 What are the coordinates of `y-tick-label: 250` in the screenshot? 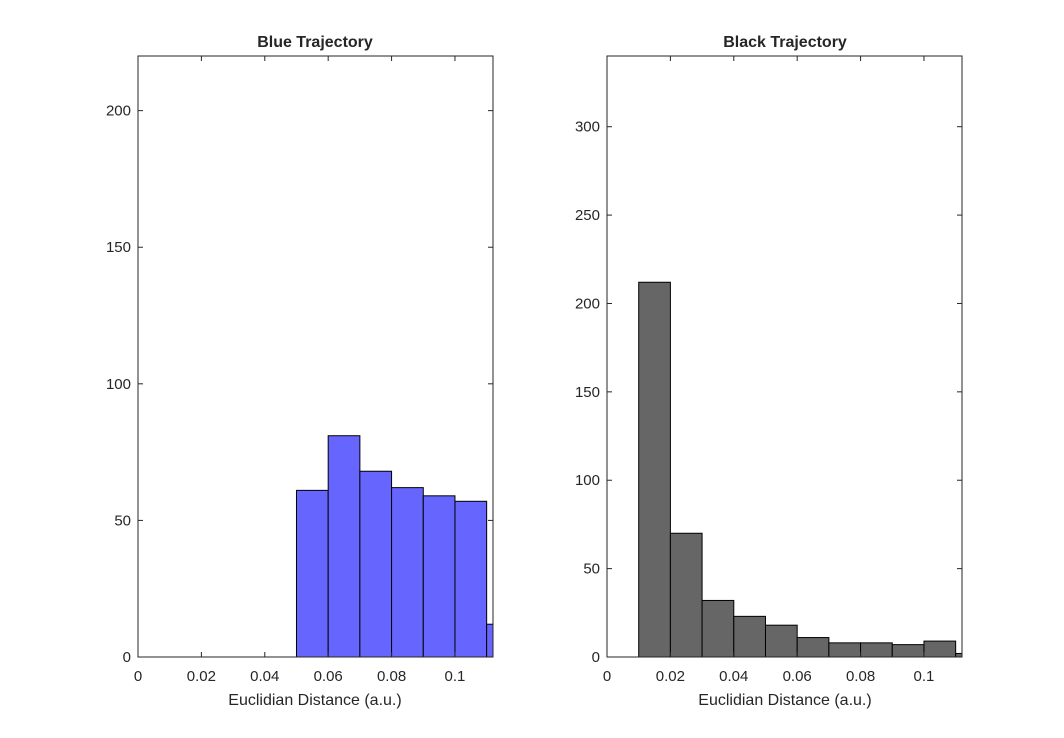 It's located at (587, 215).